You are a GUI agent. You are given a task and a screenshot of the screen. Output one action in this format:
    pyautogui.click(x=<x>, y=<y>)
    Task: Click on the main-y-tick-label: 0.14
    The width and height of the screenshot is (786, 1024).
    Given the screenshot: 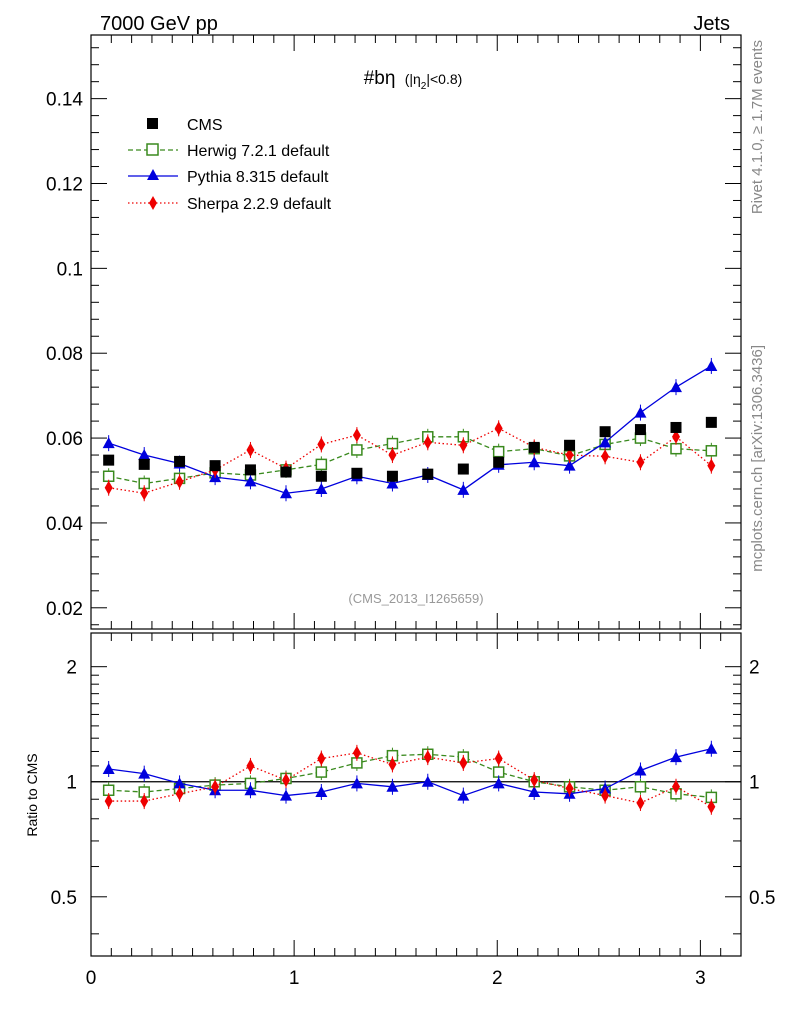 What is the action you would take?
    pyautogui.click(x=64, y=100)
    